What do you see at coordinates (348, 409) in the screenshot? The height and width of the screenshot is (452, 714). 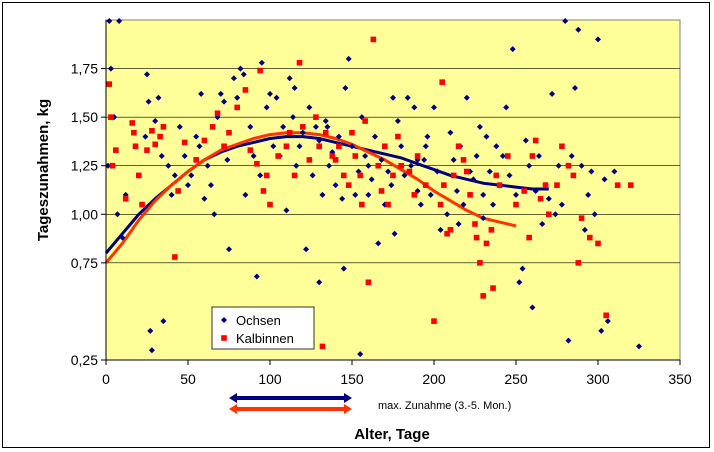 I see `kalbinnen-range-arrow-head-right` at bounding box center [348, 409].